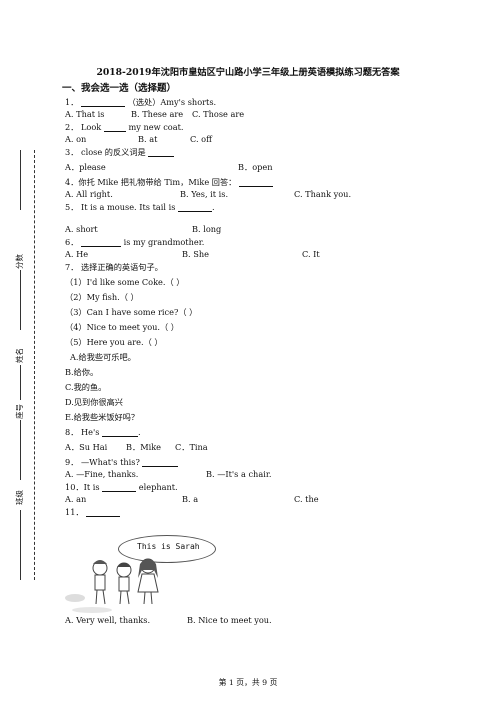  Describe the element at coordinates (306, 499) in the screenshot. I see `option-c: C. the` at that location.